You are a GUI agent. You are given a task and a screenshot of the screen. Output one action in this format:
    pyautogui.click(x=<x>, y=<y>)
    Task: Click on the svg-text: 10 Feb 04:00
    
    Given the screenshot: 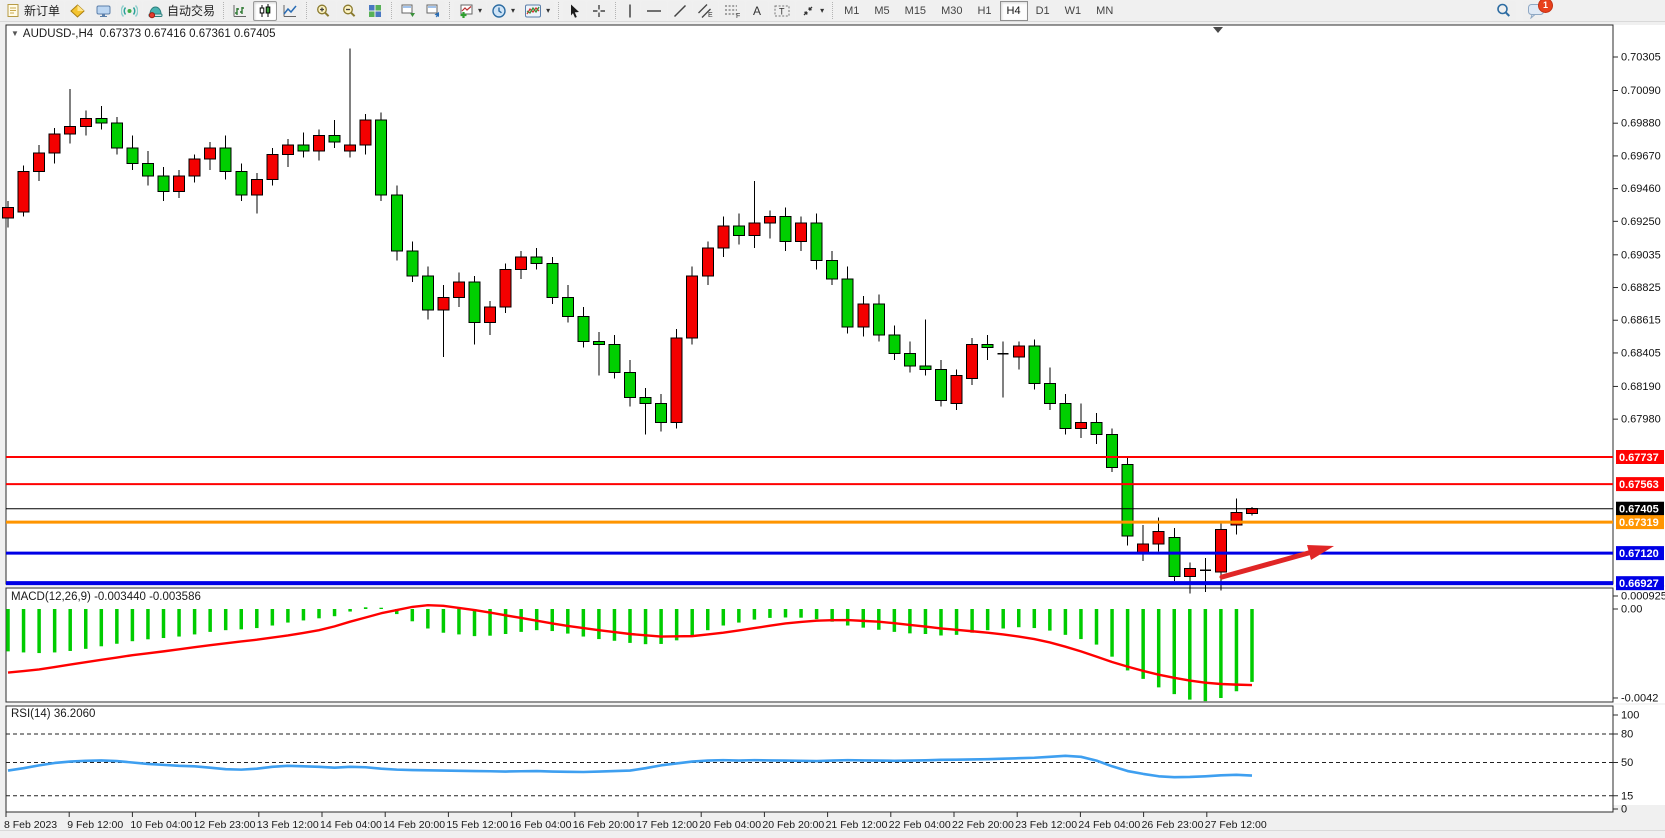 What is the action you would take?
    pyautogui.click(x=161, y=825)
    